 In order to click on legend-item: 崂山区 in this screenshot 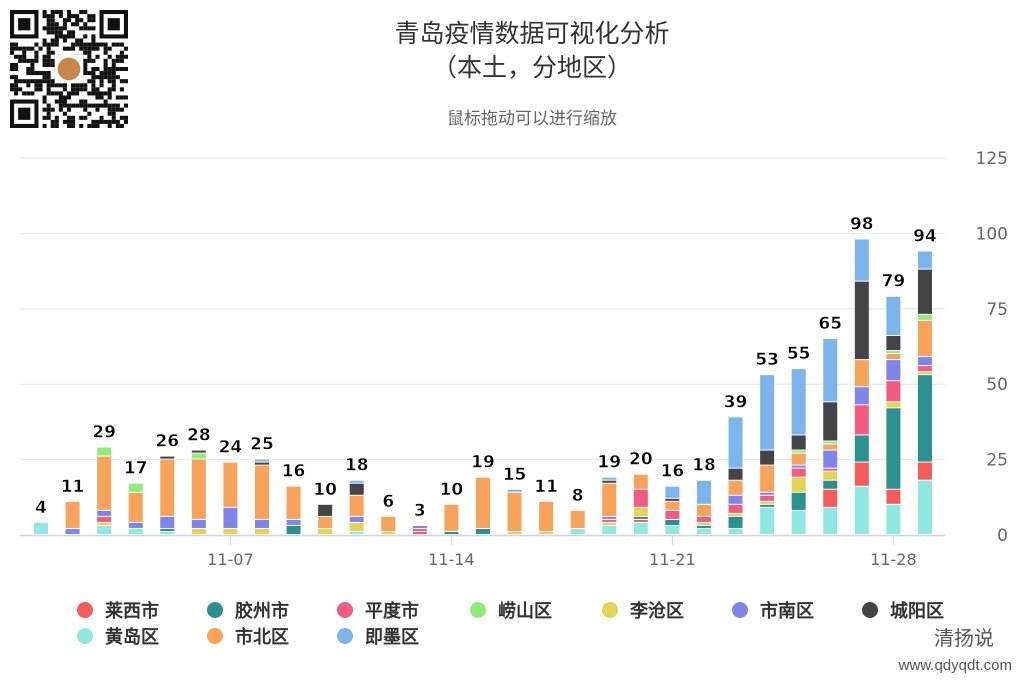, I will do `click(511, 611)`.